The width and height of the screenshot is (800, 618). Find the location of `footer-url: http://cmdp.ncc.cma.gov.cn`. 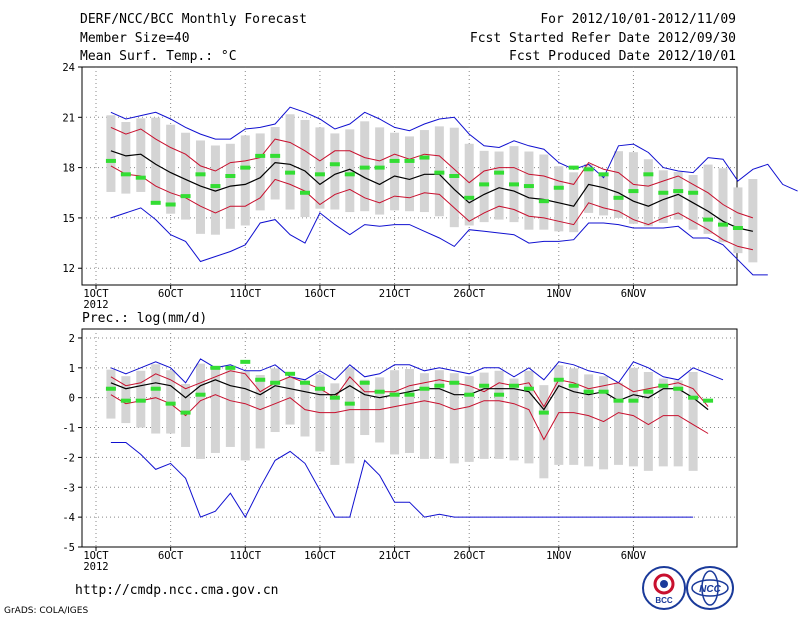

footer-url: http://cmdp.ncc.cma.gov.cn is located at coordinates (177, 590).